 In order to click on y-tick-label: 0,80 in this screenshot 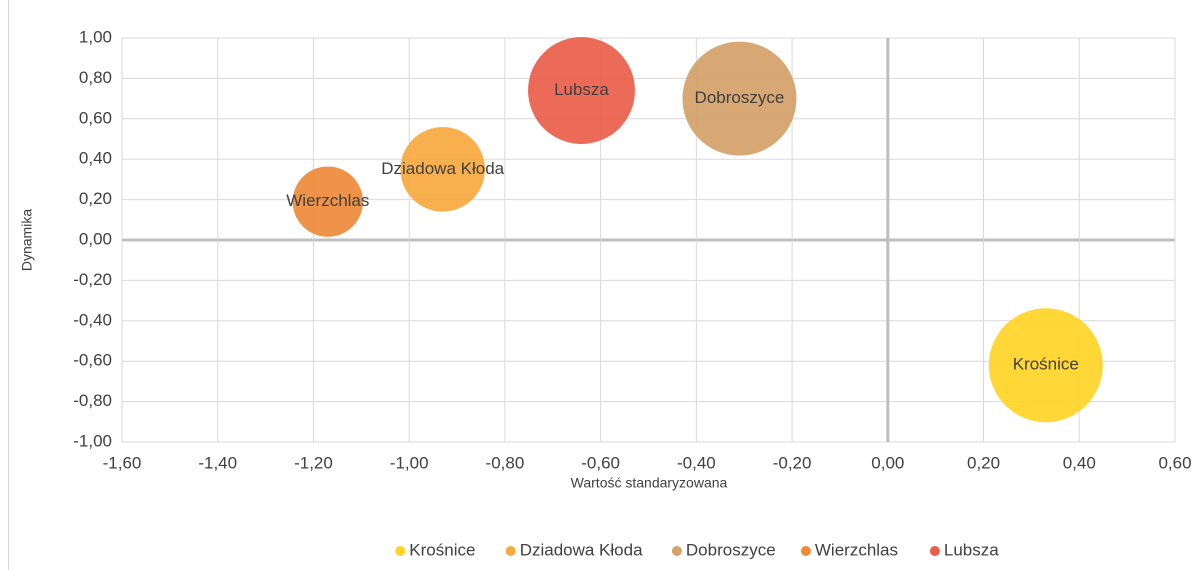, I will do `click(95, 77)`.